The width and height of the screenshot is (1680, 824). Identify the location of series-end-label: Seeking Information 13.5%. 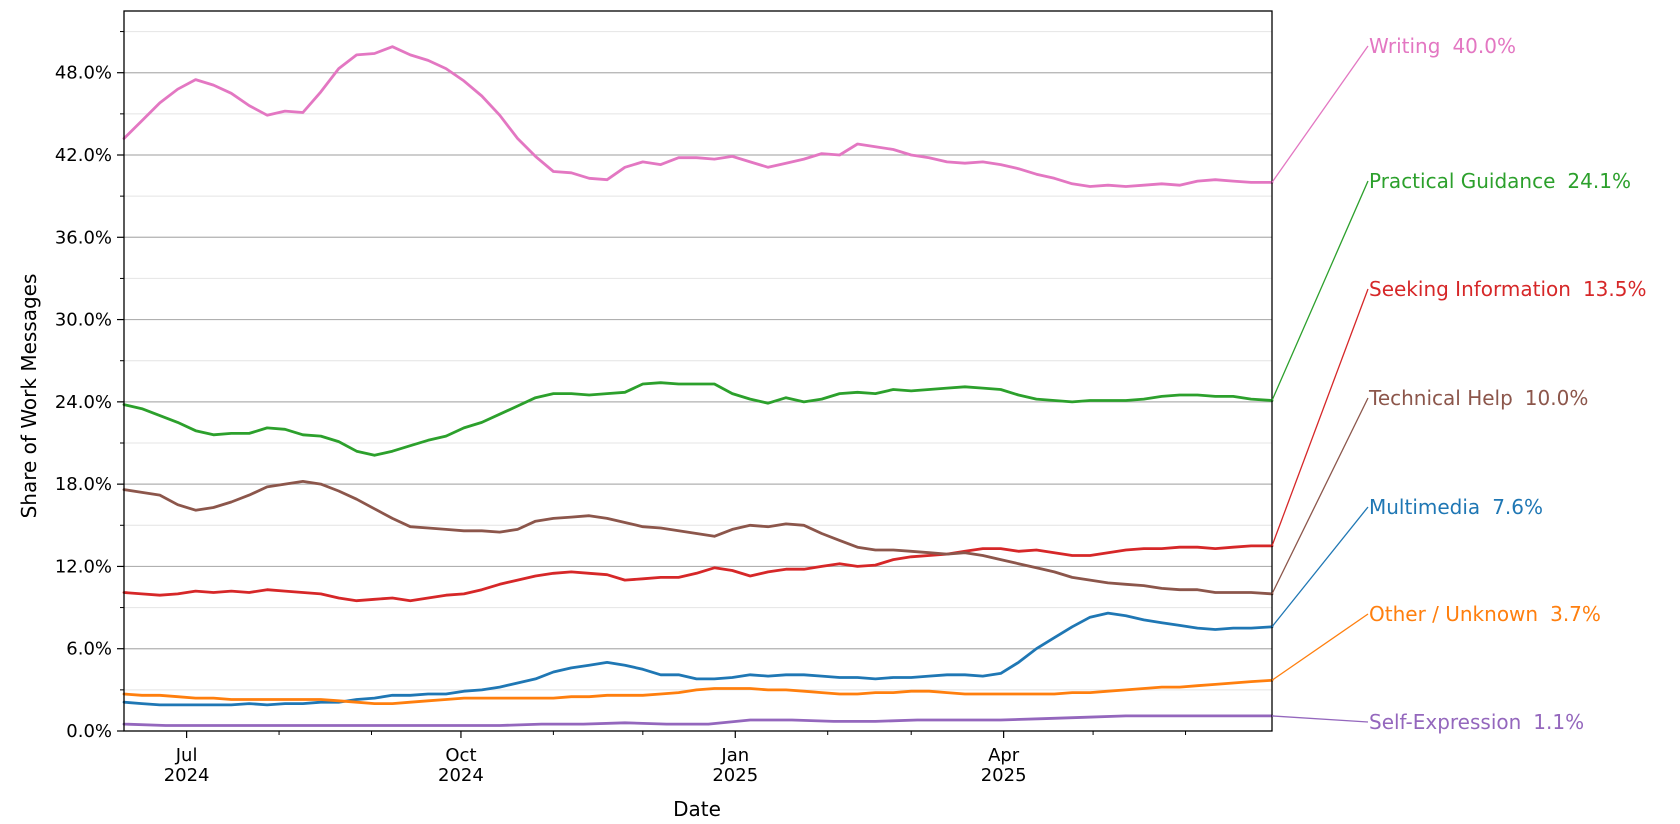
(1508, 289).